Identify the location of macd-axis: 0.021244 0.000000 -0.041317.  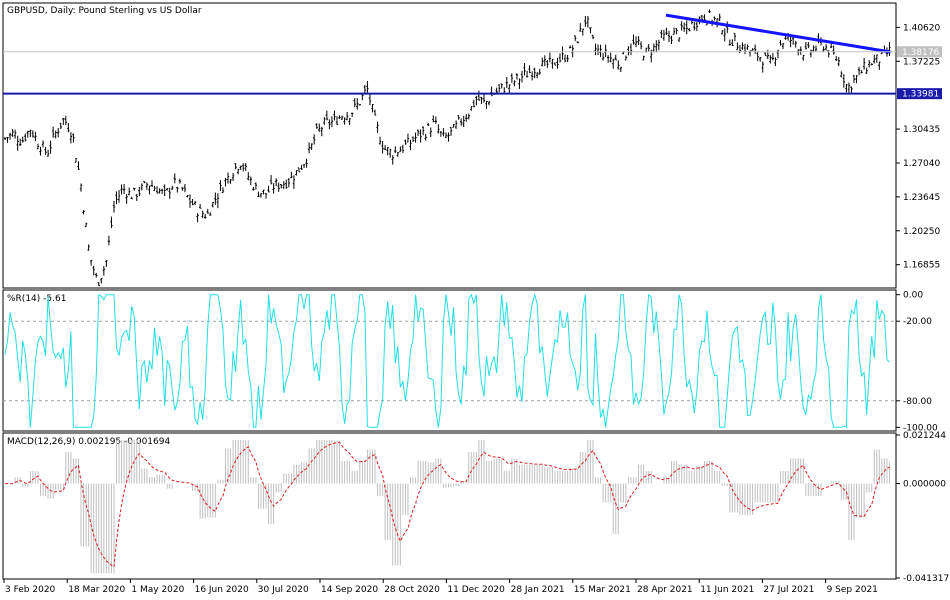
(922, 507).